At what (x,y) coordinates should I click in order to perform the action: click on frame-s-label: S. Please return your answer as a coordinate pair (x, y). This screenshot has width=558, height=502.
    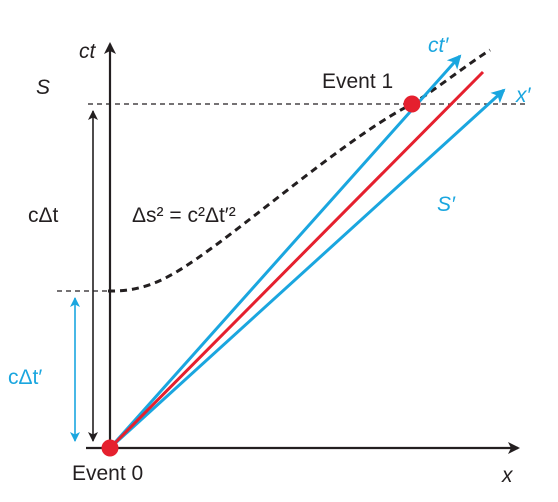
    Looking at the image, I should click on (43, 87).